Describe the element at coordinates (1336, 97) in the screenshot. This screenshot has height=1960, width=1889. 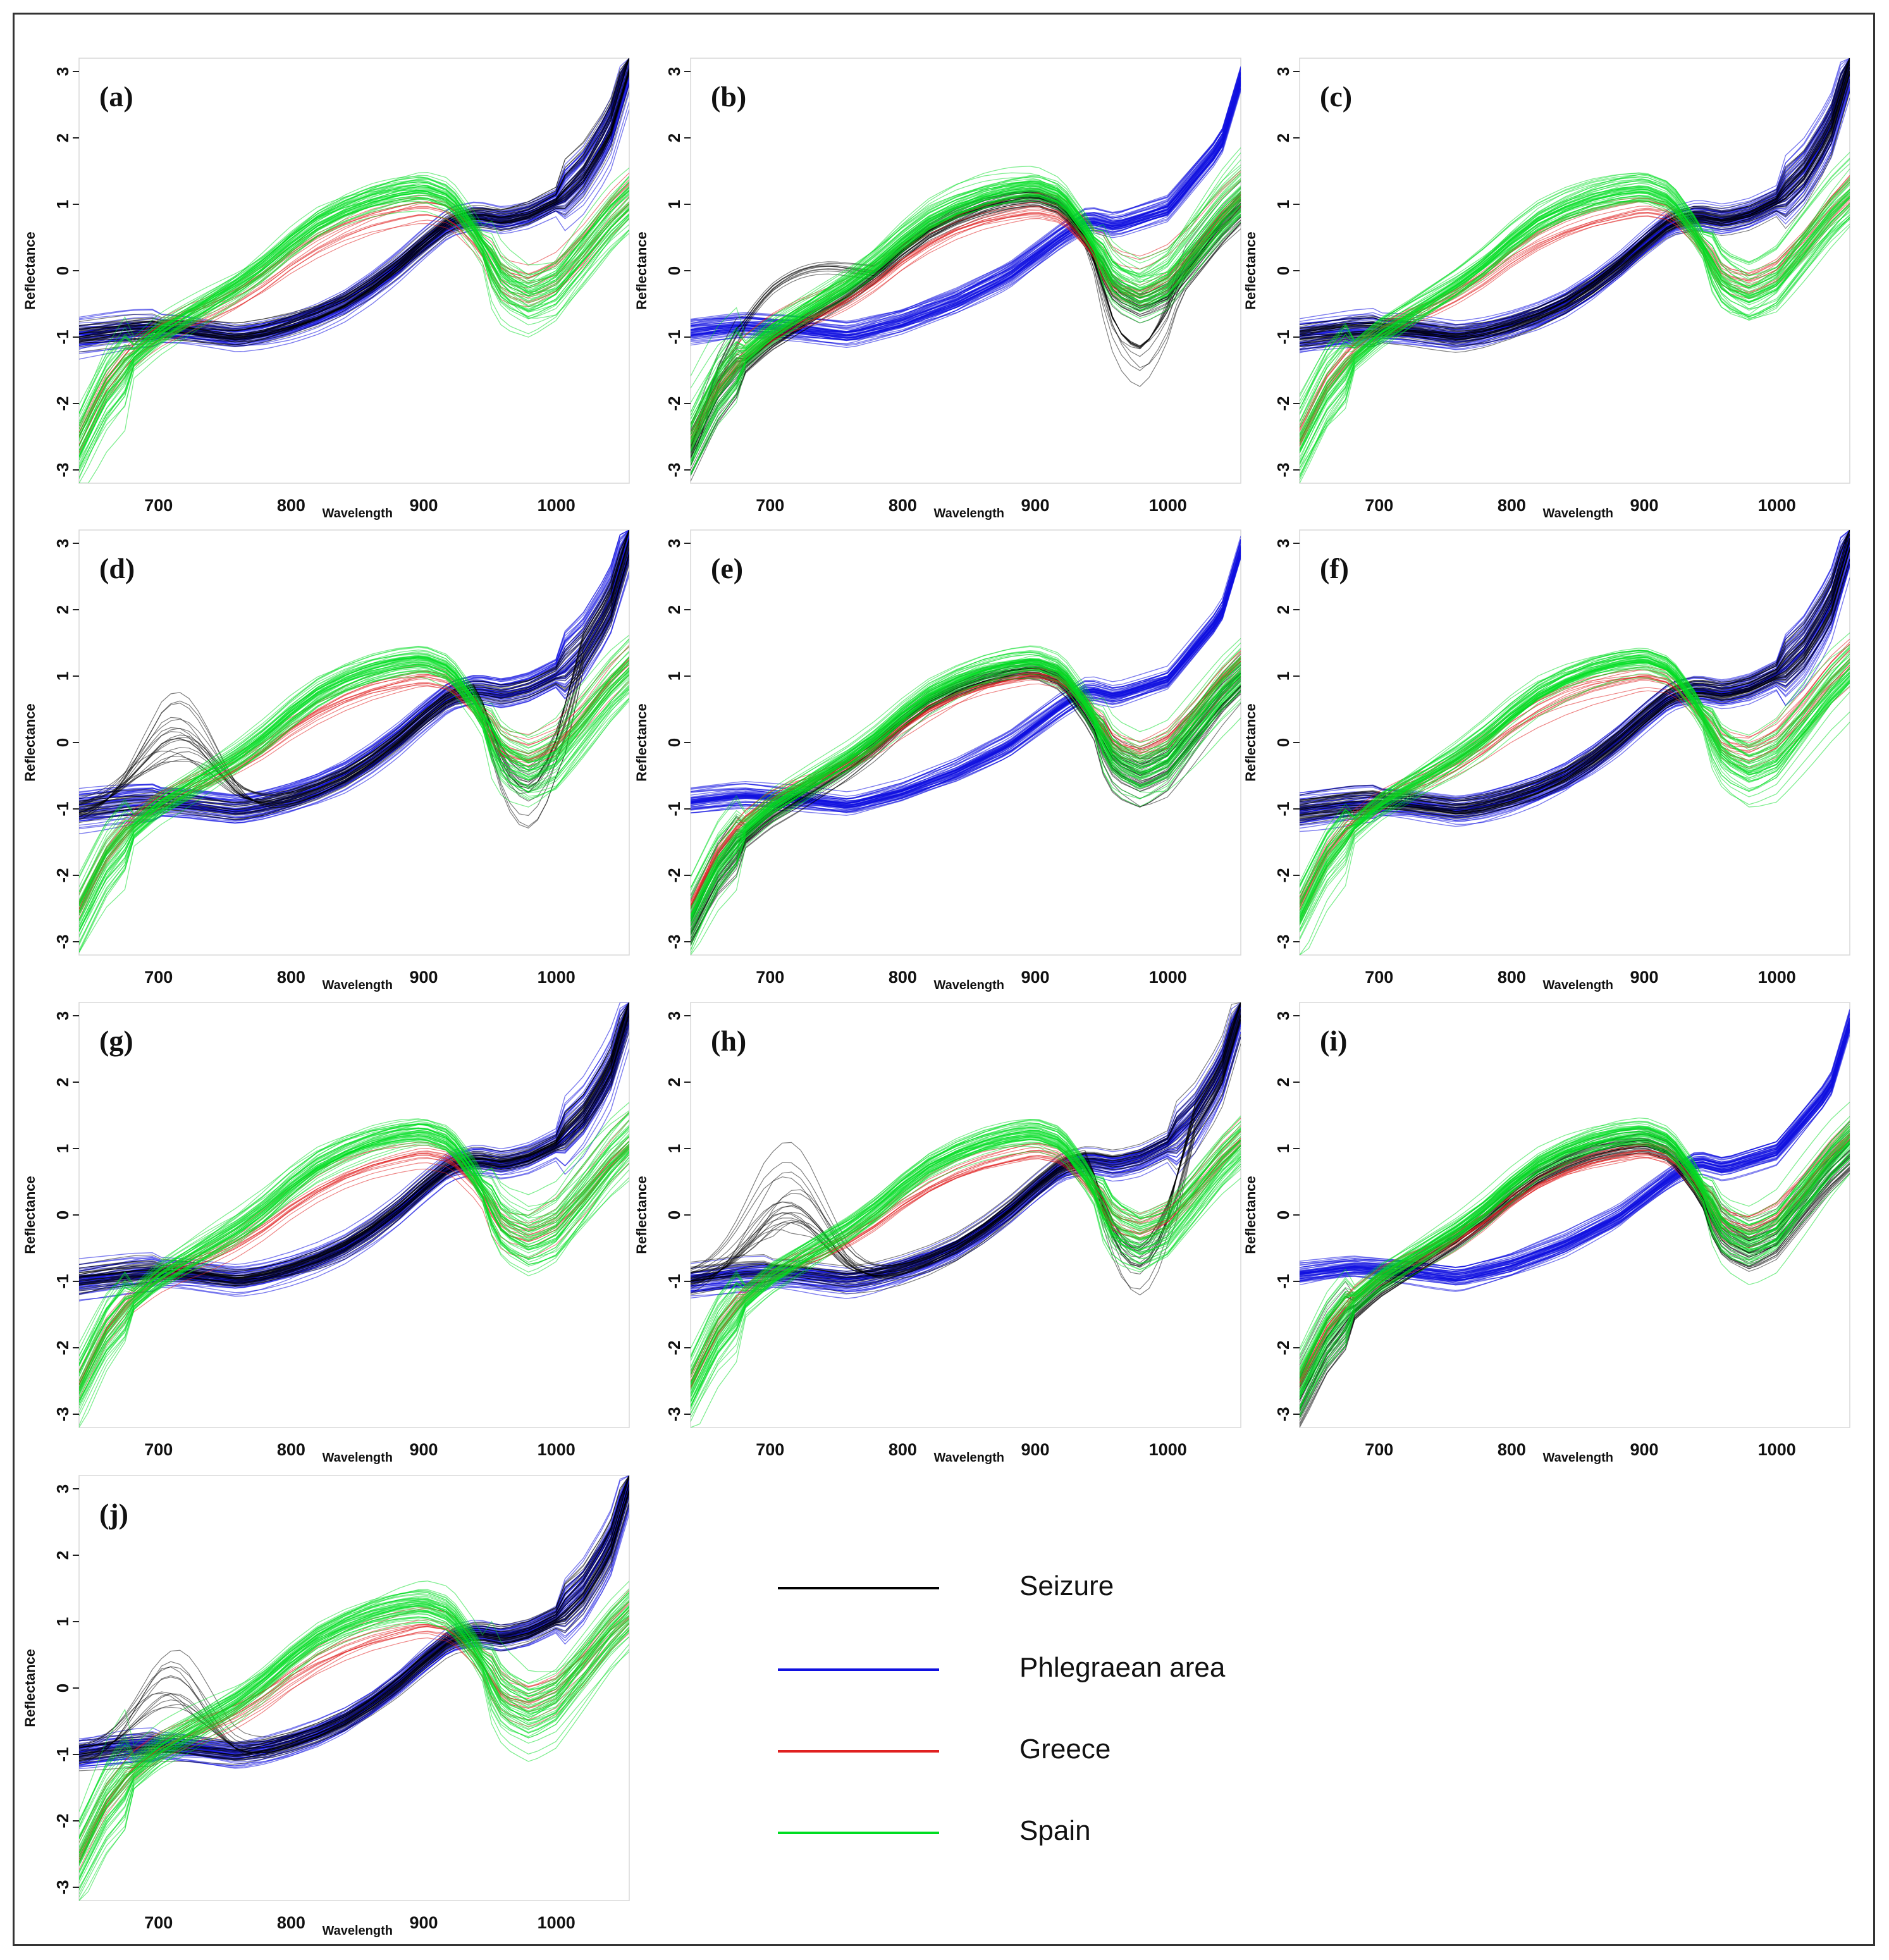
I see `panel-label: (c)` at that location.